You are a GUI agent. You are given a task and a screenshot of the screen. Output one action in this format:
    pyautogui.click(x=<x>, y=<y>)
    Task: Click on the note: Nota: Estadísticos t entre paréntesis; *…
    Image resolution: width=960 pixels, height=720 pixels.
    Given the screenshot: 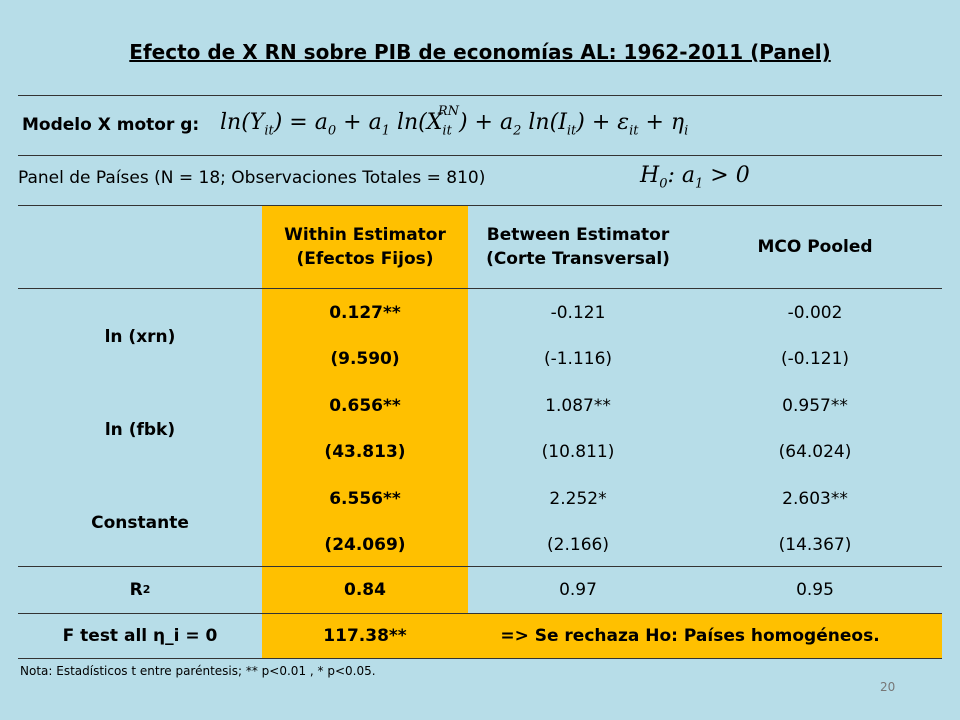 What is the action you would take?
    pyautogui.click(x=198, y=671)
    